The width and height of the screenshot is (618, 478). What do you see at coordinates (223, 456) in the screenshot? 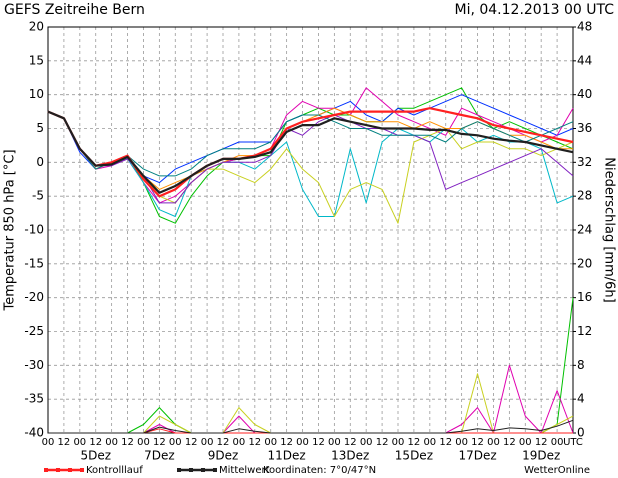
I see `date-tick-label: 9Dez` at bounding box center [223, 456].